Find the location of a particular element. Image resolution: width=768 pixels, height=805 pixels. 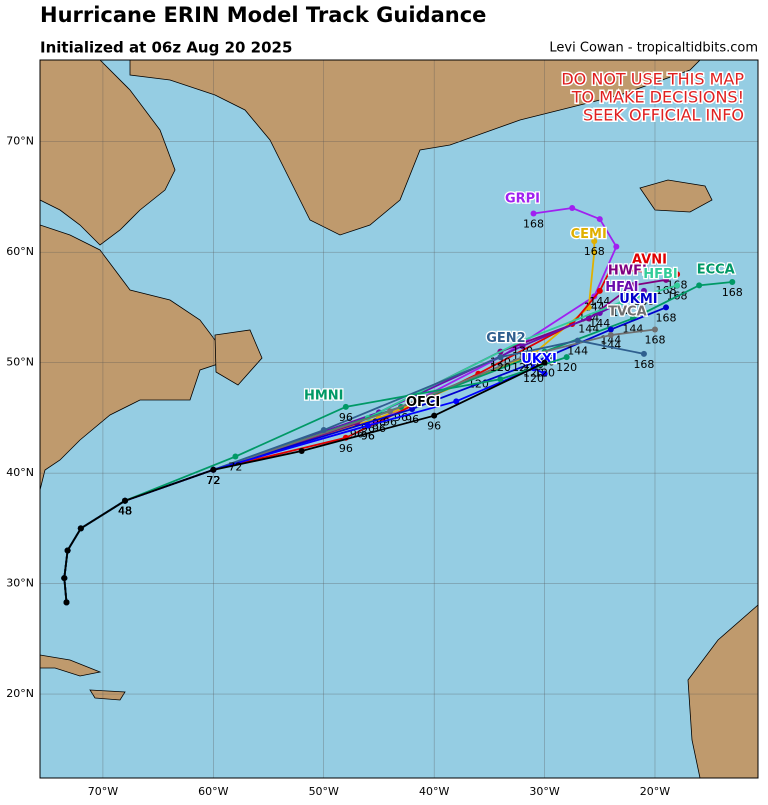

model-label: HMNI is located at coordinates (324, 395).